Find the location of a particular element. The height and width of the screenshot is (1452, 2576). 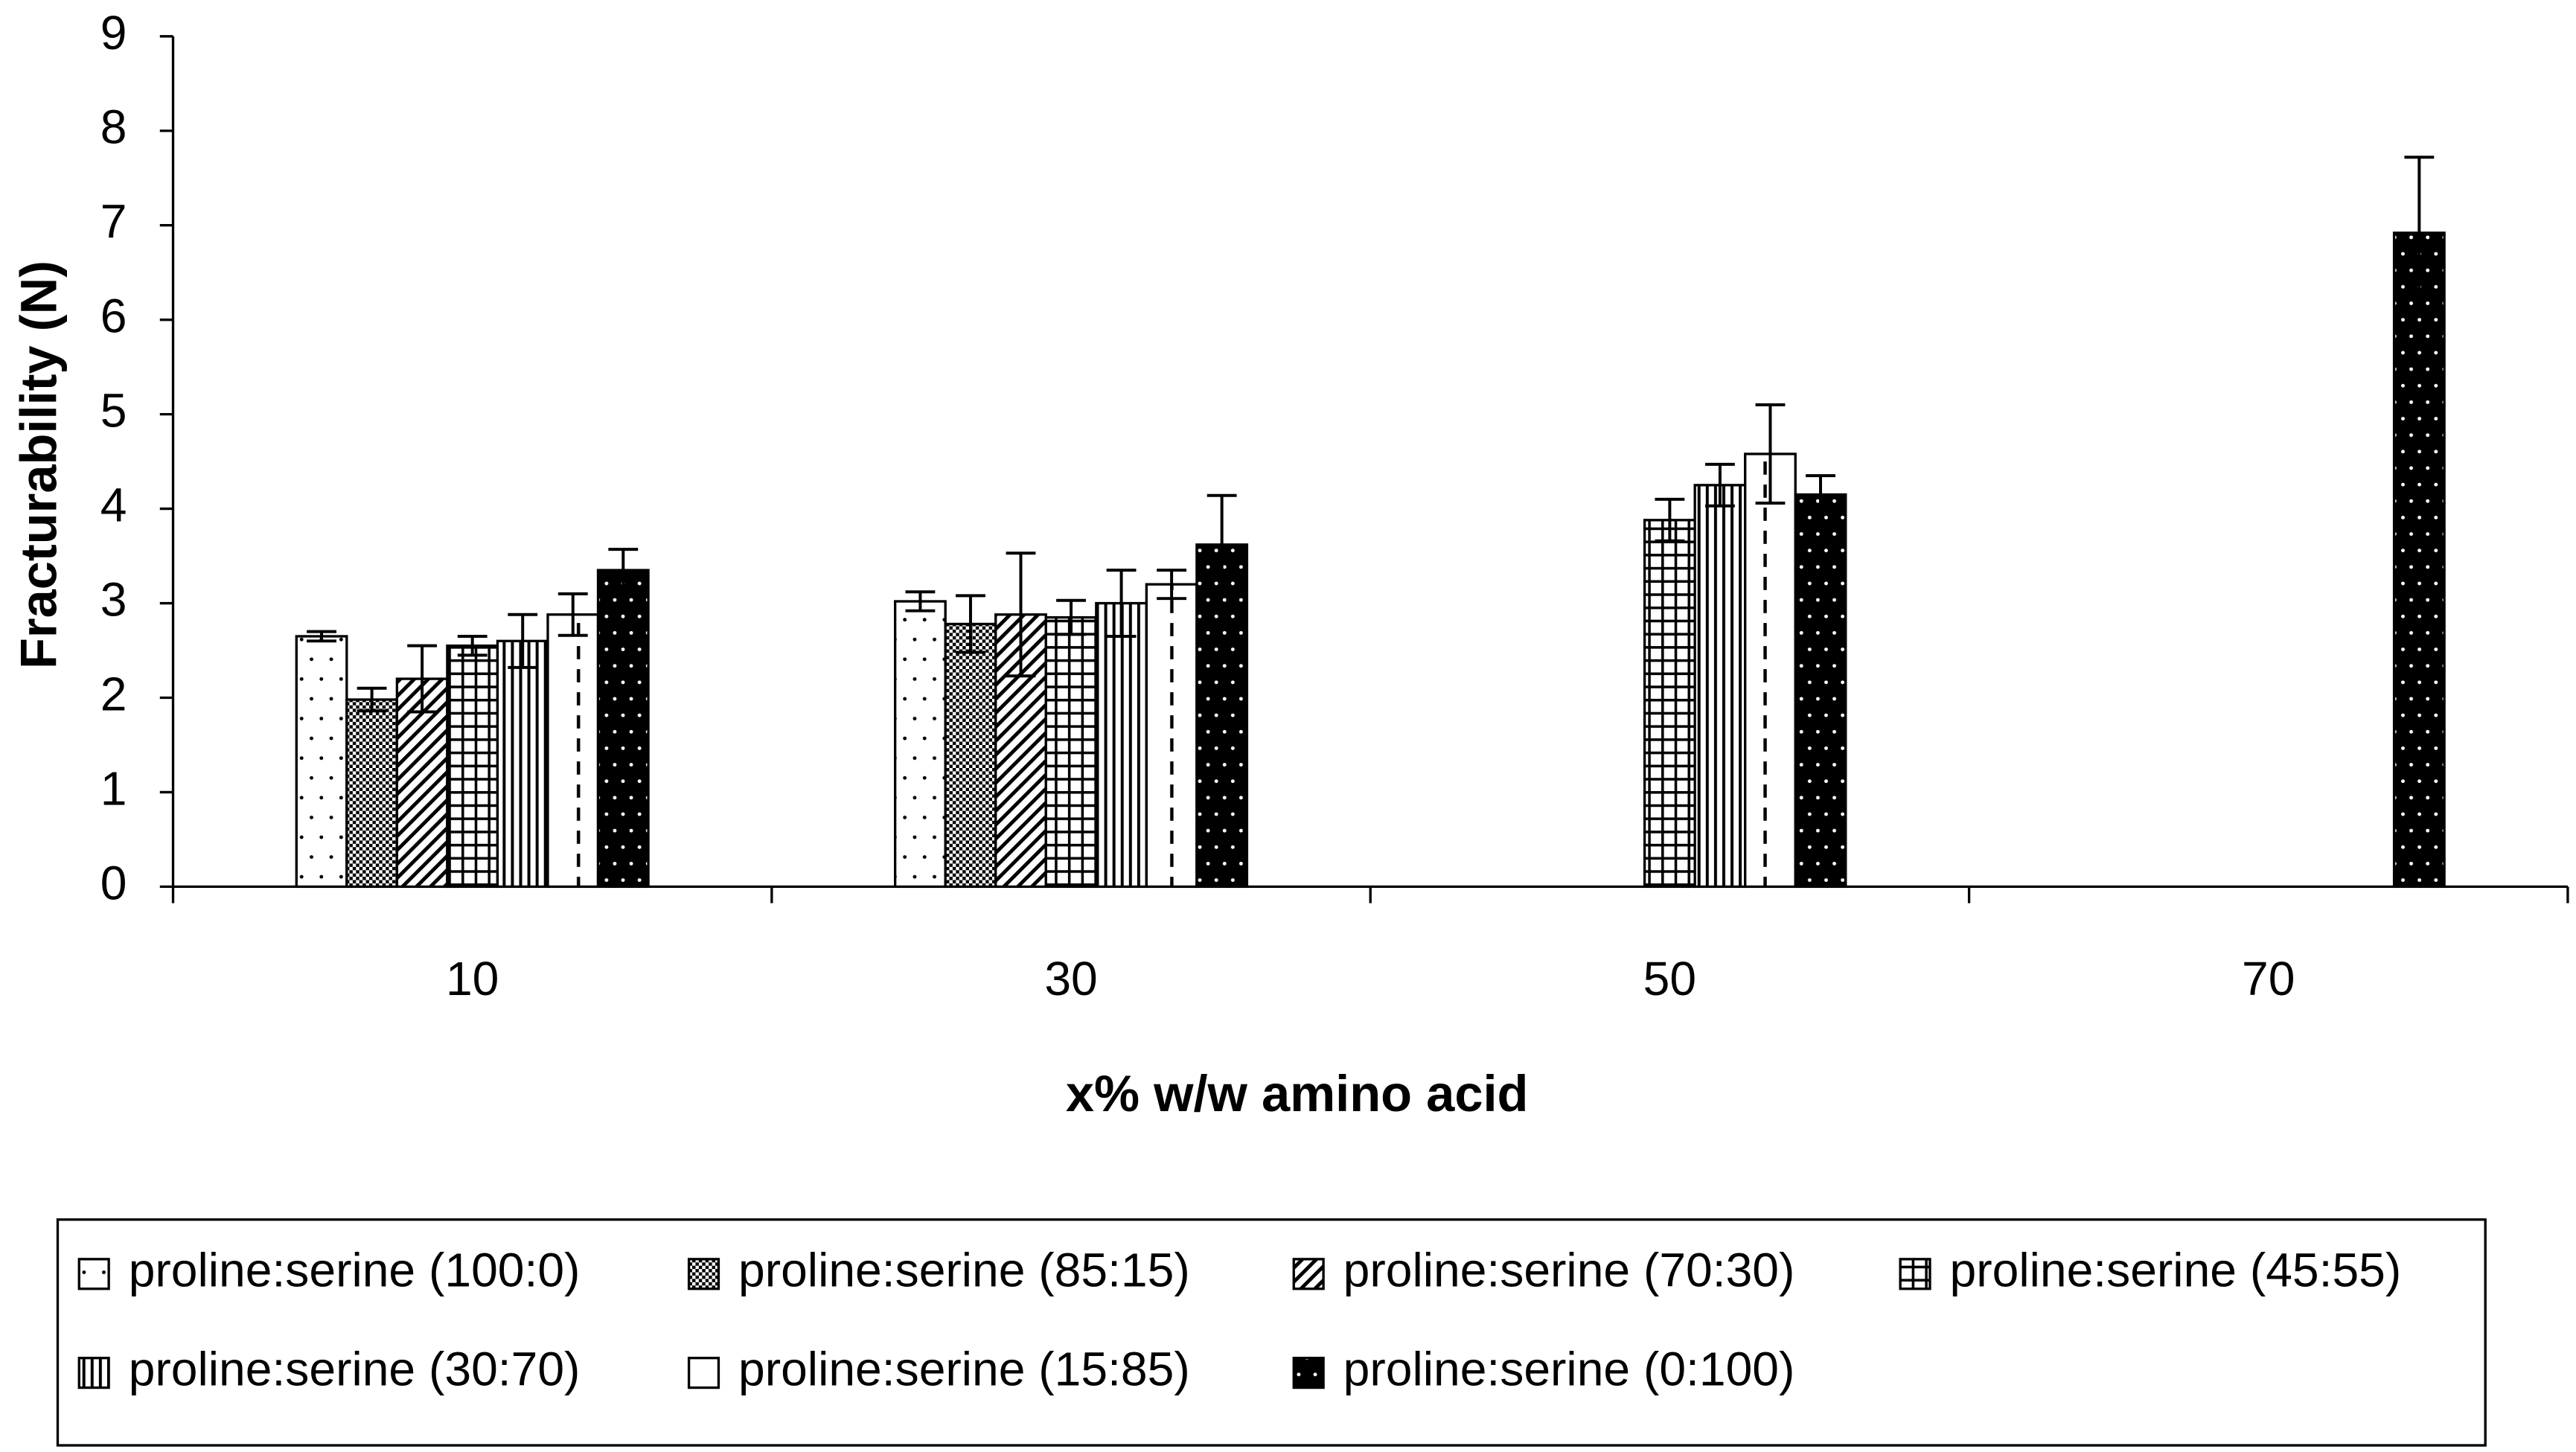

legend-label: proline:serine (85:15) is located at coordinates (964, 1270).